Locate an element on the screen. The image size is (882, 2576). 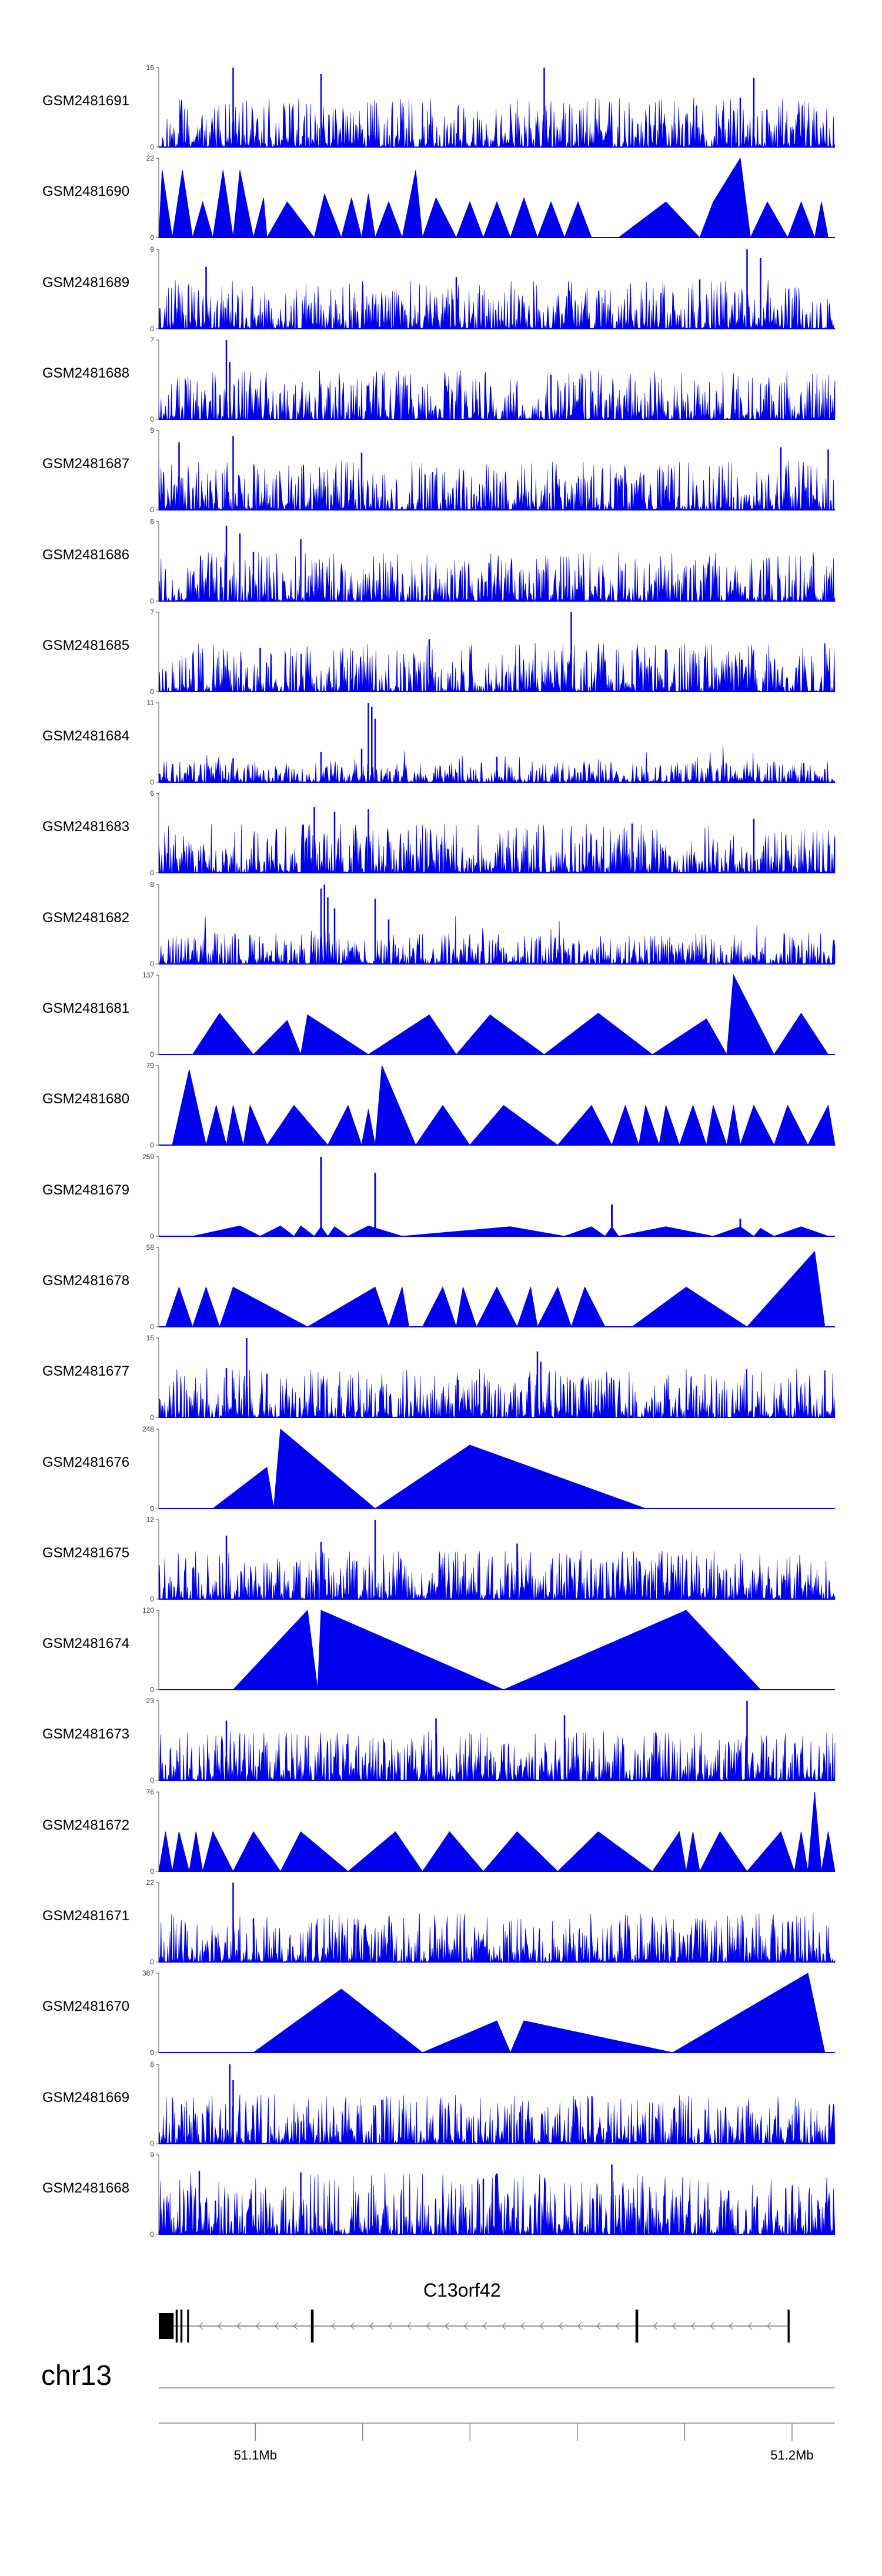
track-plot: 387 0 is located at coordinates (488, 2013).